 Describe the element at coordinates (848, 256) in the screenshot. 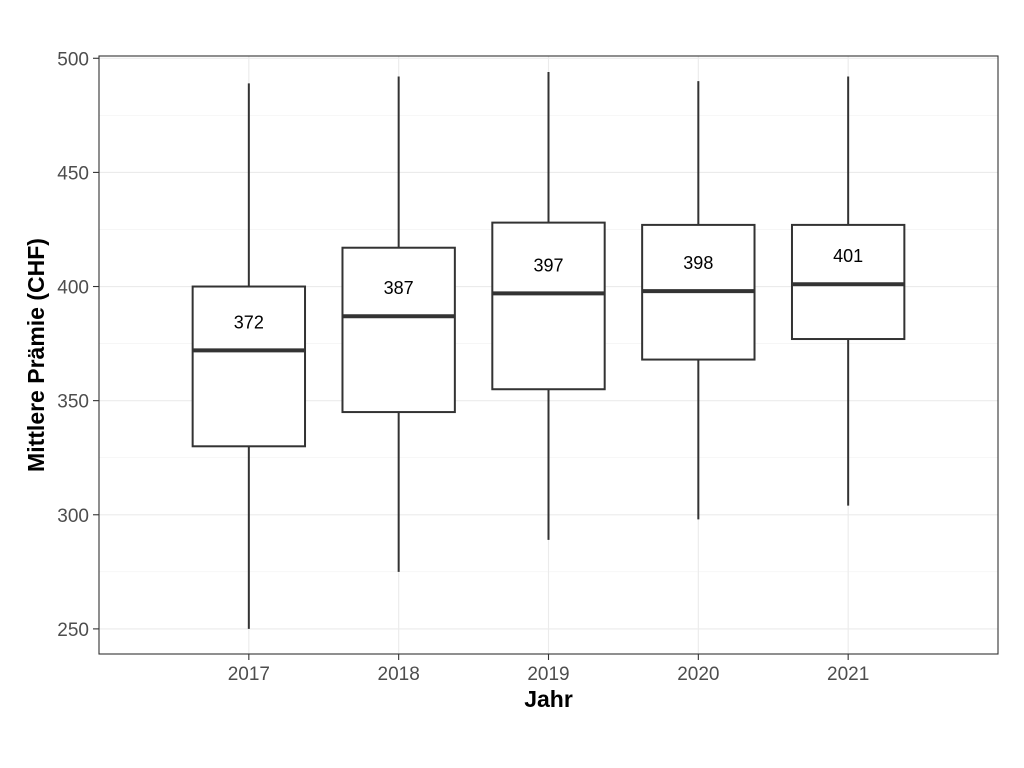

I see `median-label: 401` at that location.